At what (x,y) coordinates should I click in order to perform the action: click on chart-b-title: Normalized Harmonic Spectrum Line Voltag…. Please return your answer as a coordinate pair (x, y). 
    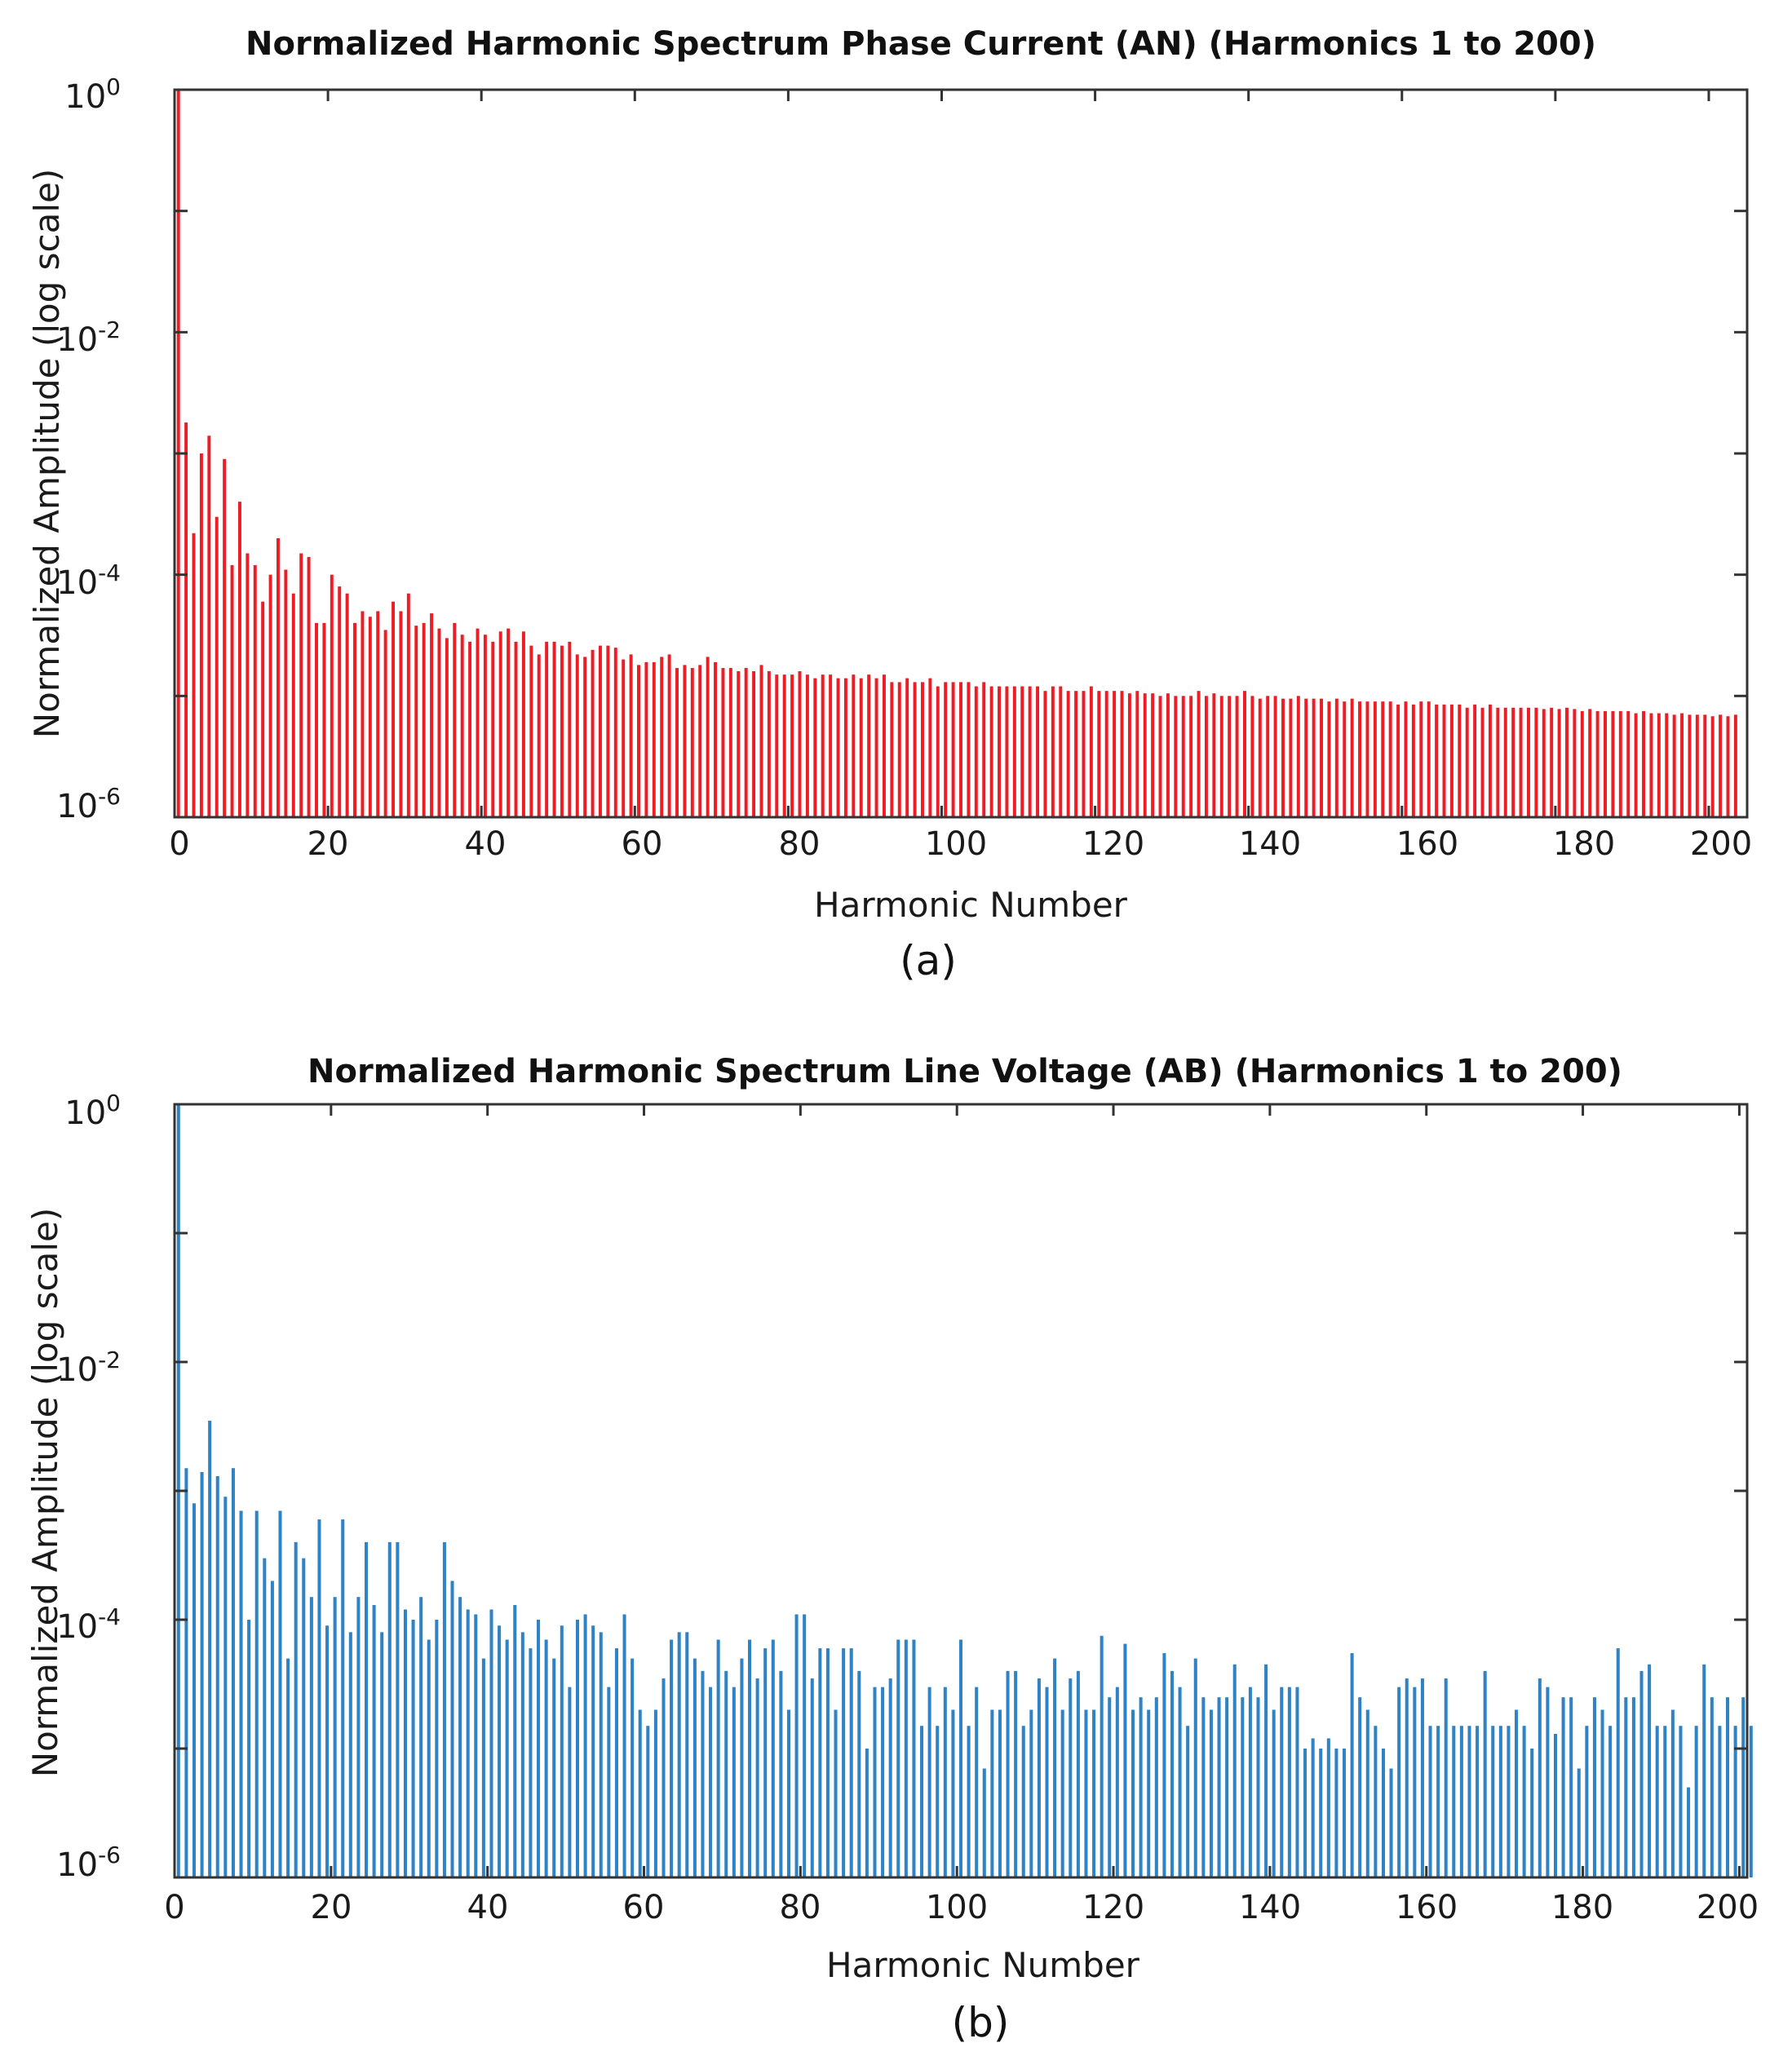
    Looking at the image, I should click on (965, 1071).